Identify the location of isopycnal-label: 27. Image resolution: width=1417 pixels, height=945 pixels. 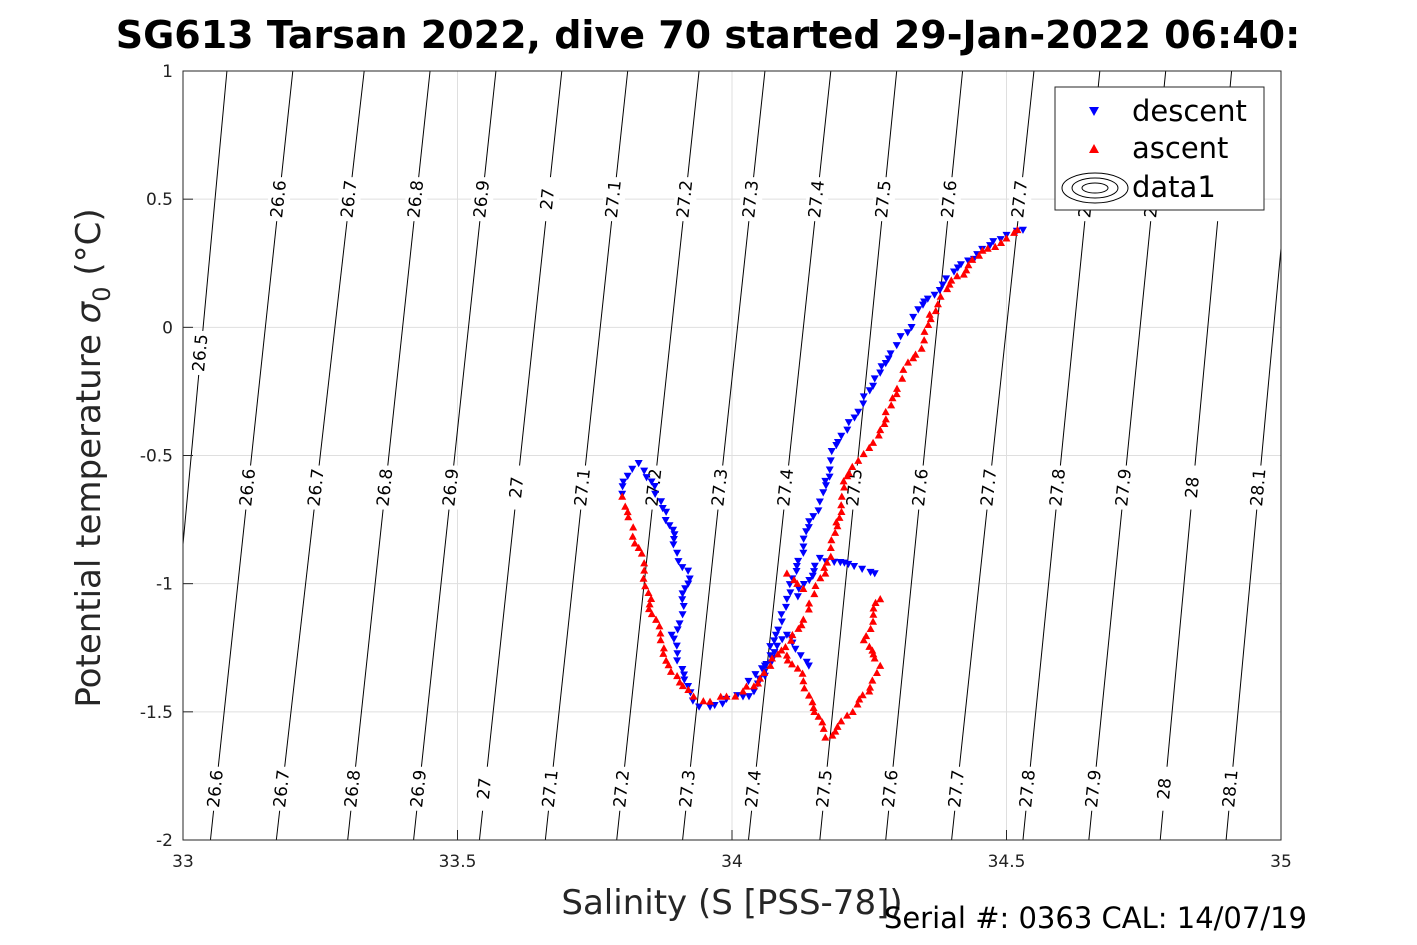
(485, 789).